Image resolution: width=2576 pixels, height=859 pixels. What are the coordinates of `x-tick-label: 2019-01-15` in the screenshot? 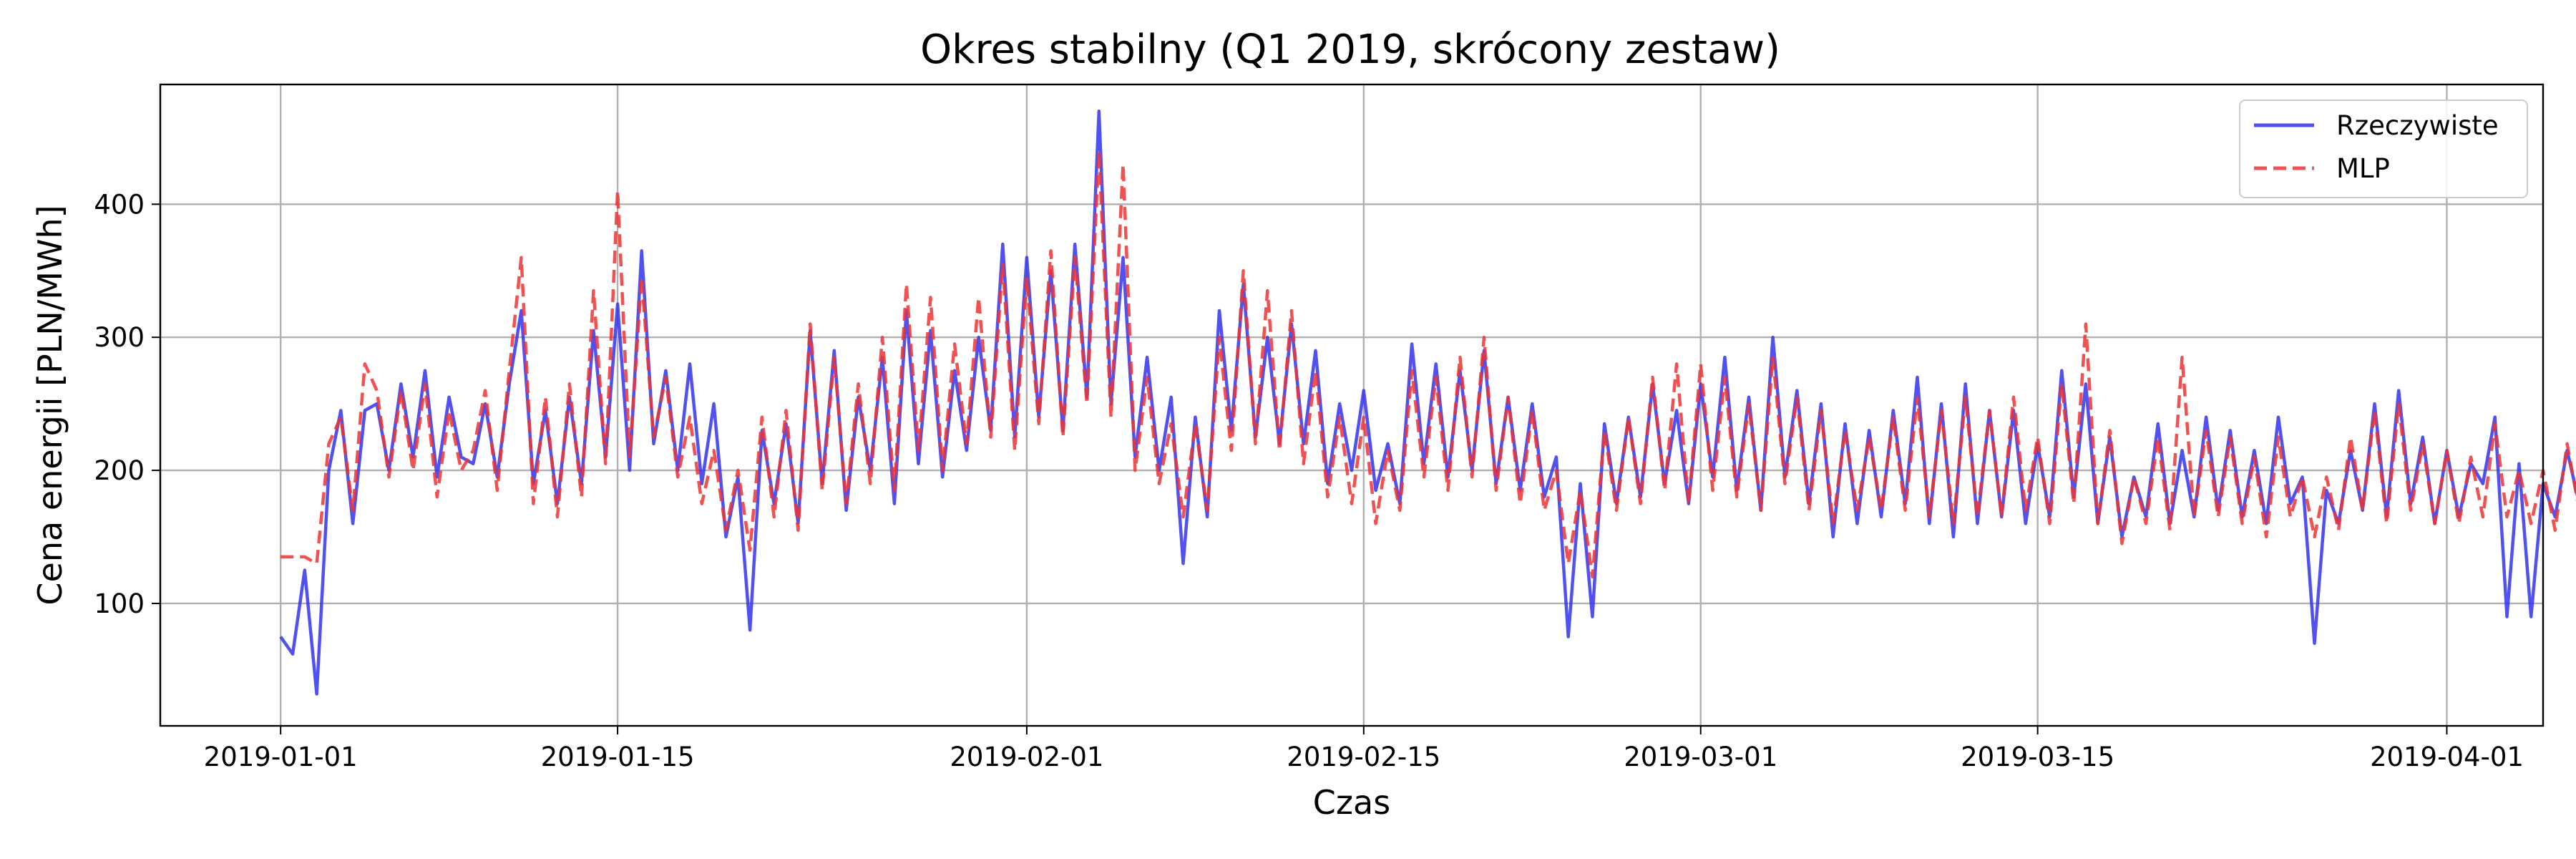 It's located at (618, 757).